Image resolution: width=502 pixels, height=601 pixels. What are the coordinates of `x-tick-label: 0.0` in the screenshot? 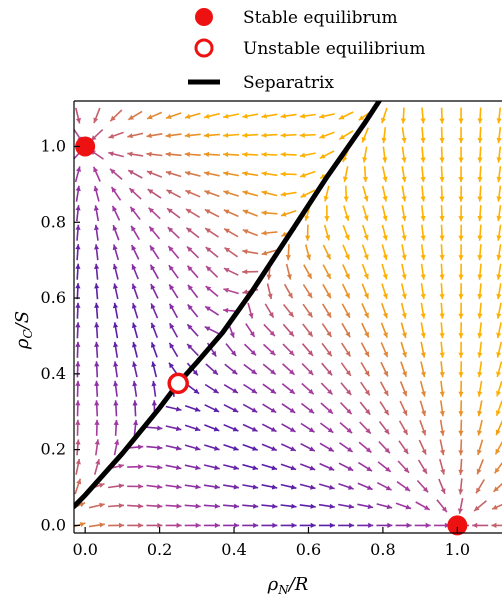 It's located at (84, 549).